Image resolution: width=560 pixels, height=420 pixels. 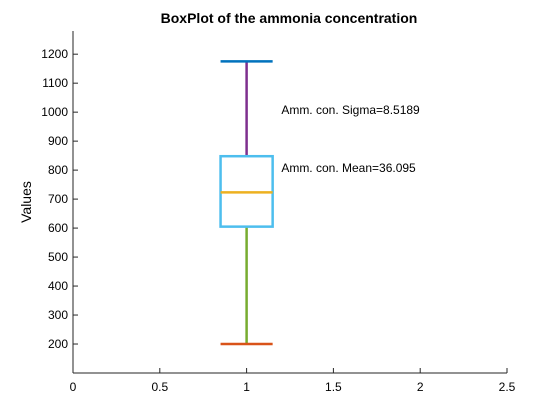 I want to click on y-tick-label: 1000, so click(x=54, y=112).